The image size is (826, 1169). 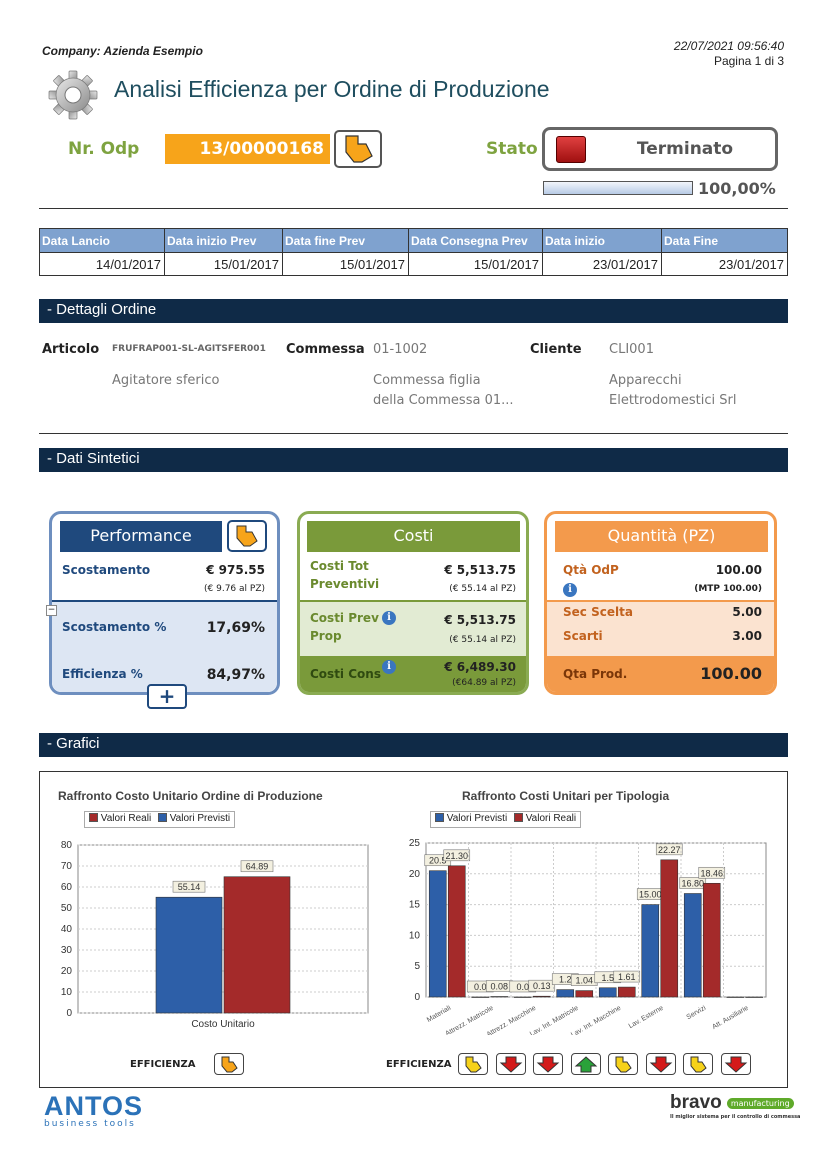 What do you see at coordinates (93, 817) in the screenshot?
I see `legend-swatch` at bounding box center [93, 817].